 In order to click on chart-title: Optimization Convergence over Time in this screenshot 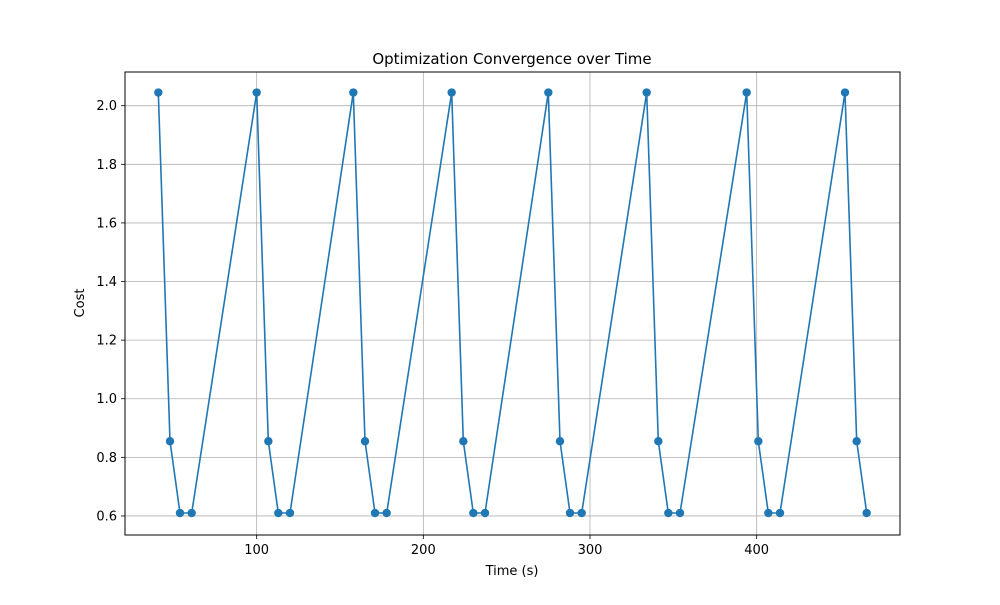, I will do `click(511, 59)`.